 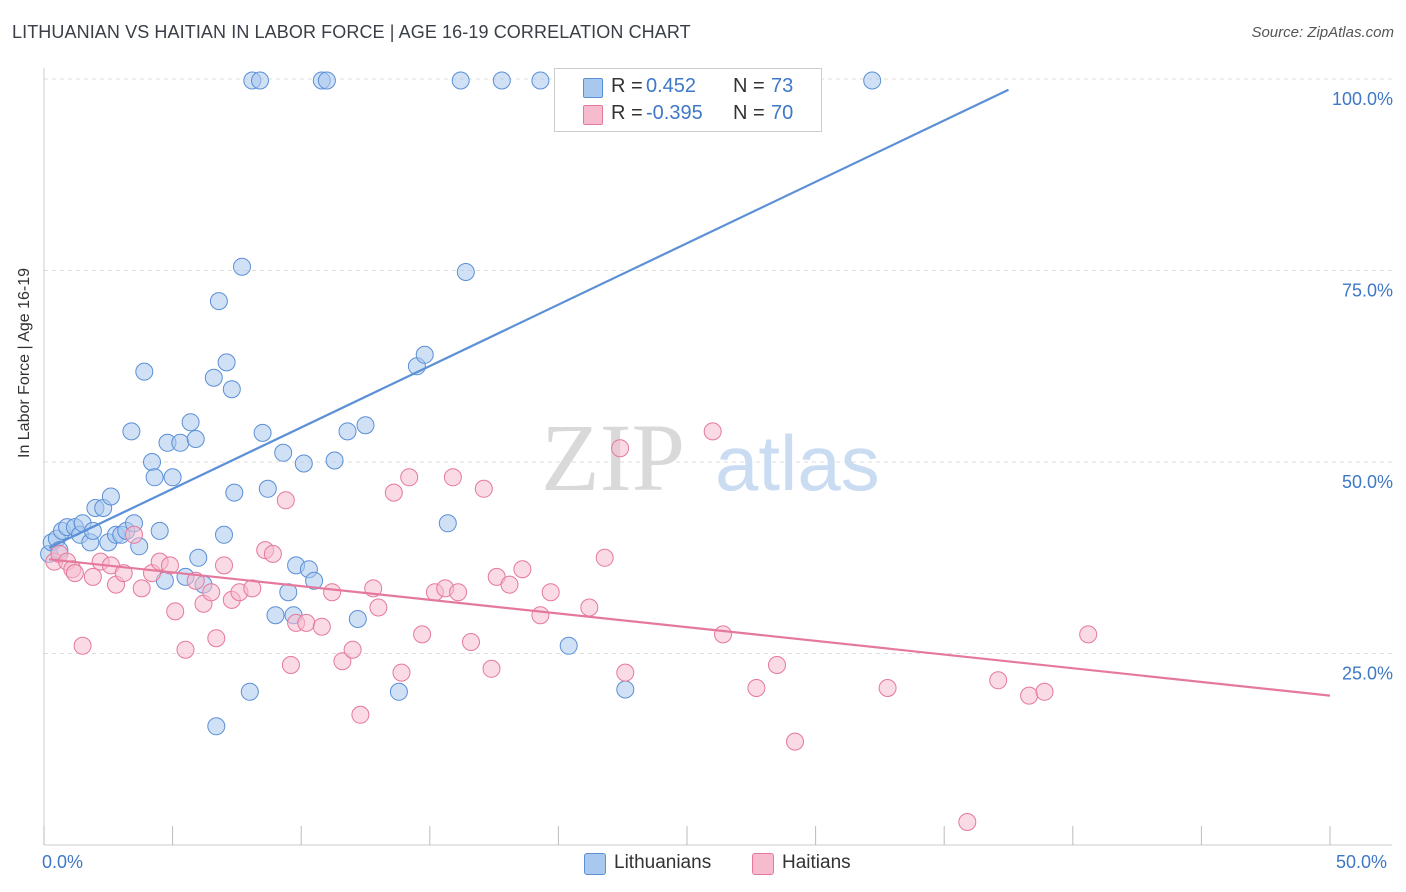 I want to click on bottom-legend-label: Haitians, so click(x=816, y=862).